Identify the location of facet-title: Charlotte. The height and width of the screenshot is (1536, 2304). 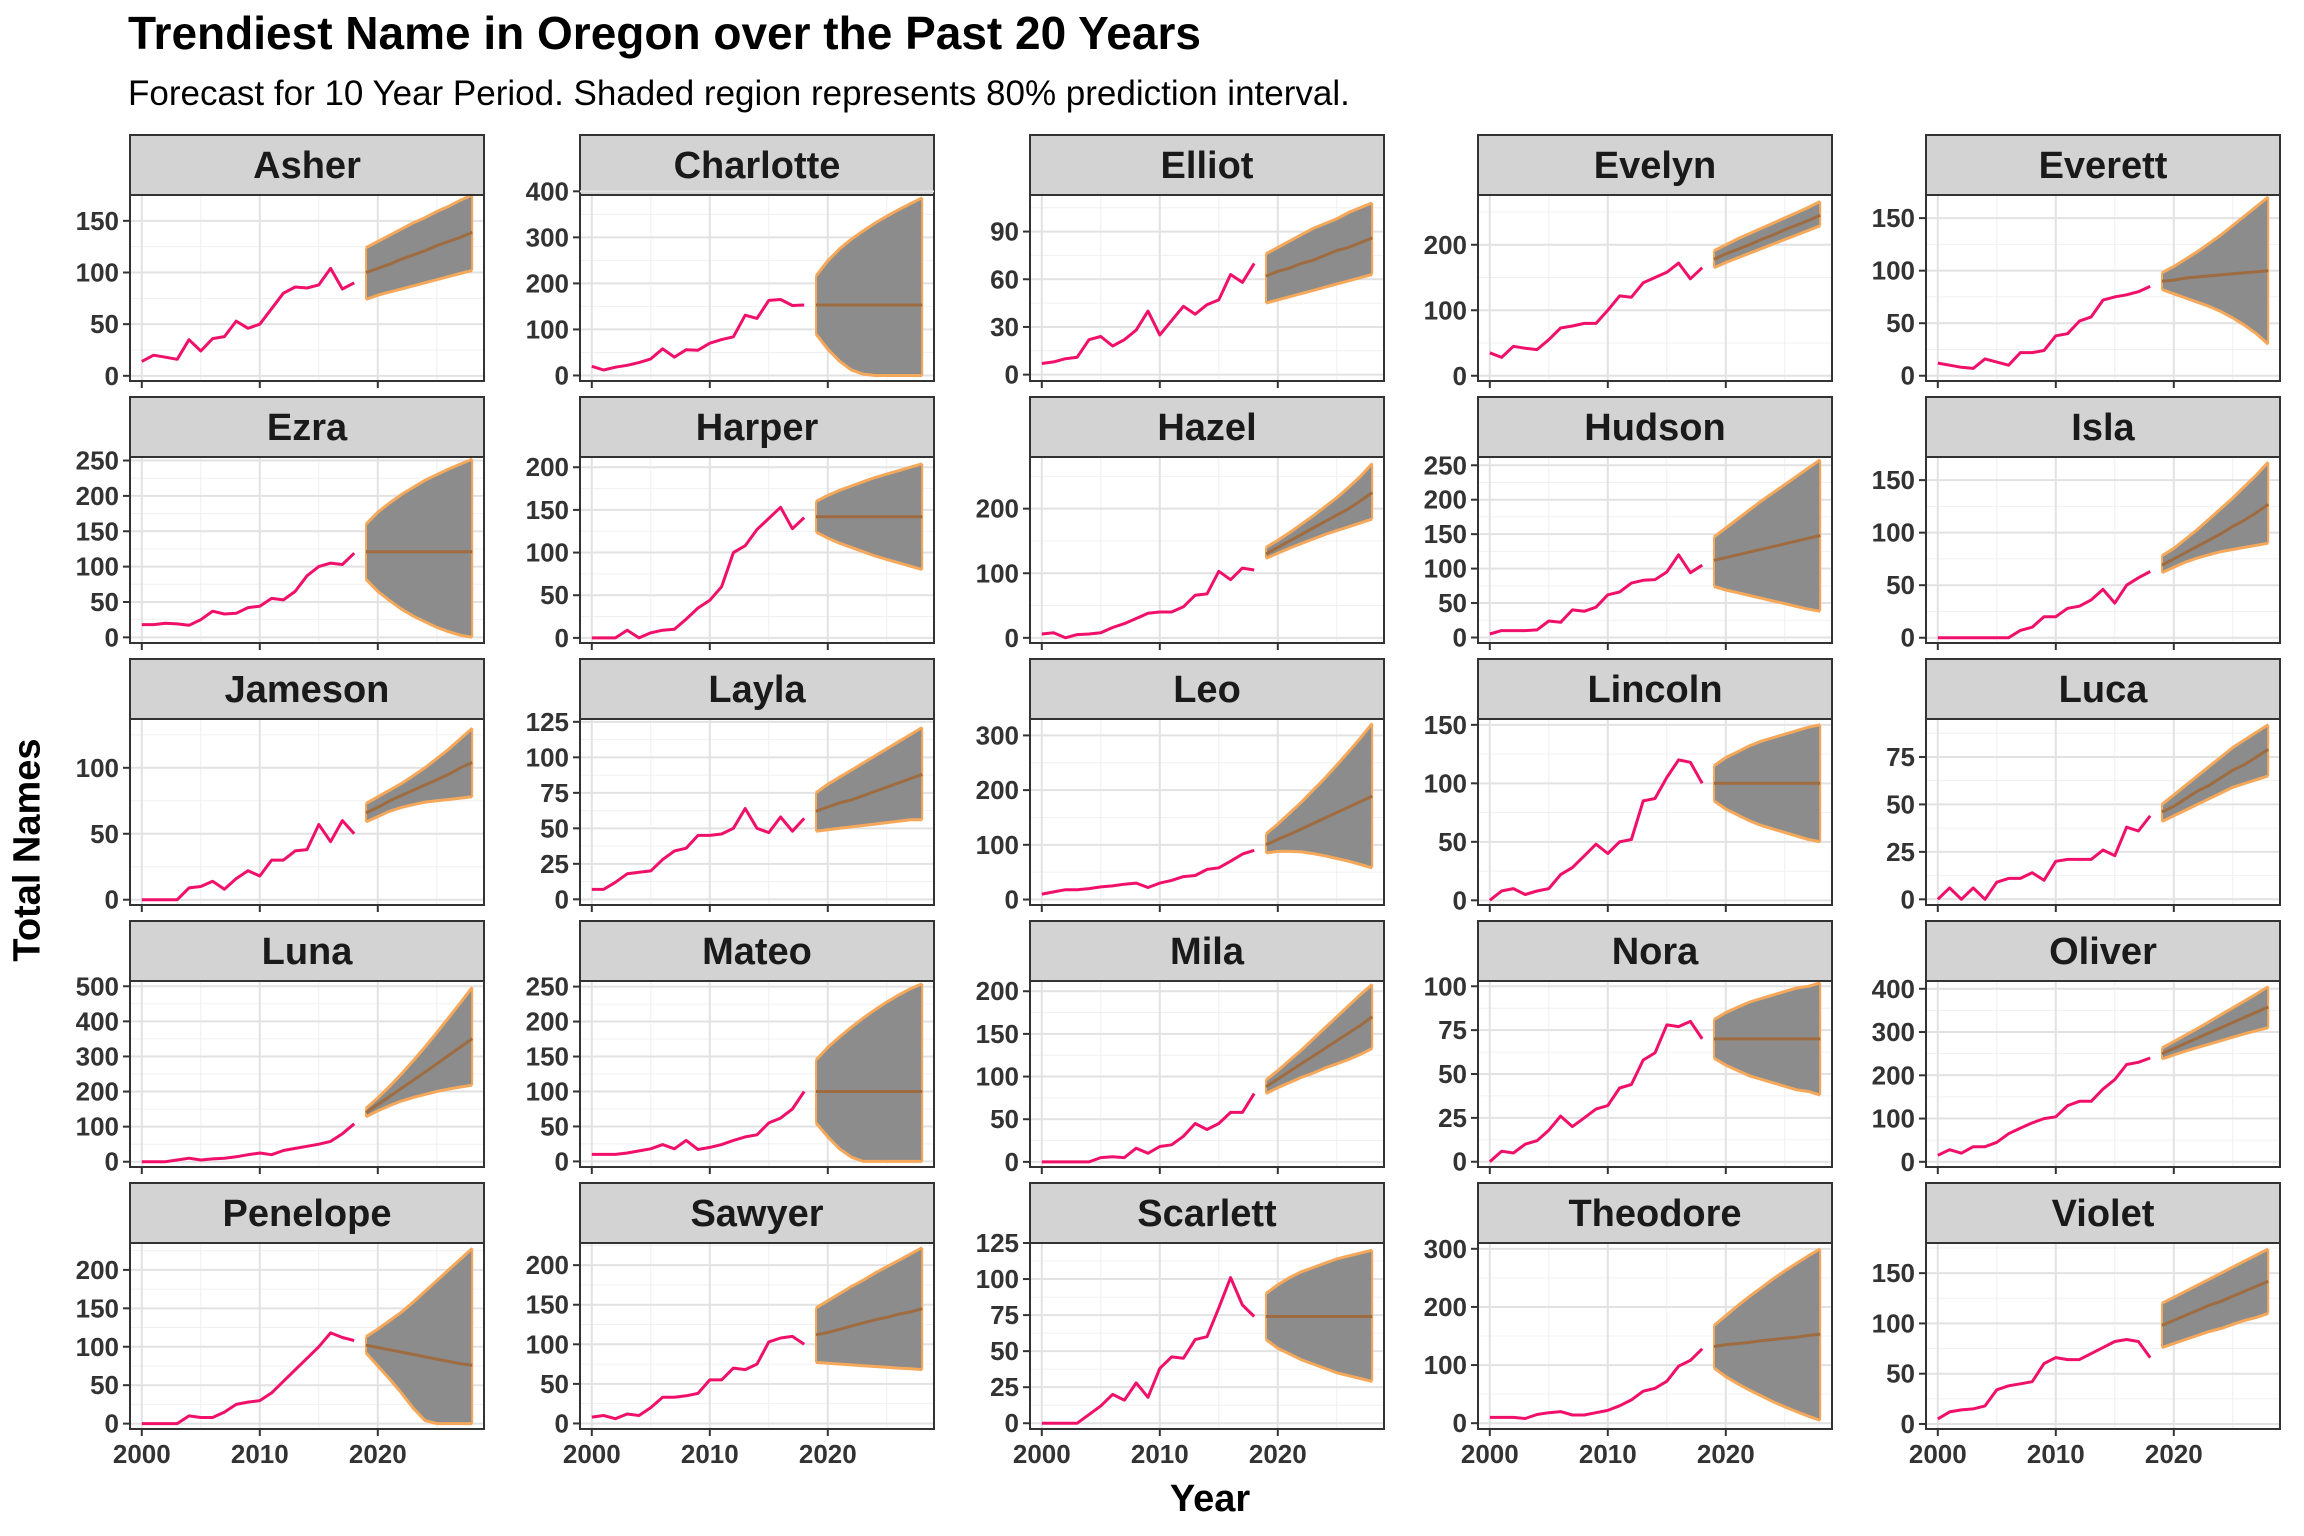
(757, 166).